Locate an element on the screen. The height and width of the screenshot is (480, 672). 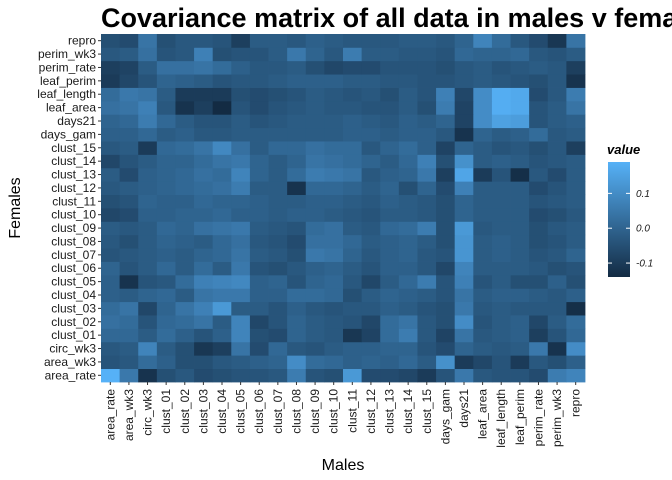
y-tick-label: leaf_length is located at coordinates (66, 94).